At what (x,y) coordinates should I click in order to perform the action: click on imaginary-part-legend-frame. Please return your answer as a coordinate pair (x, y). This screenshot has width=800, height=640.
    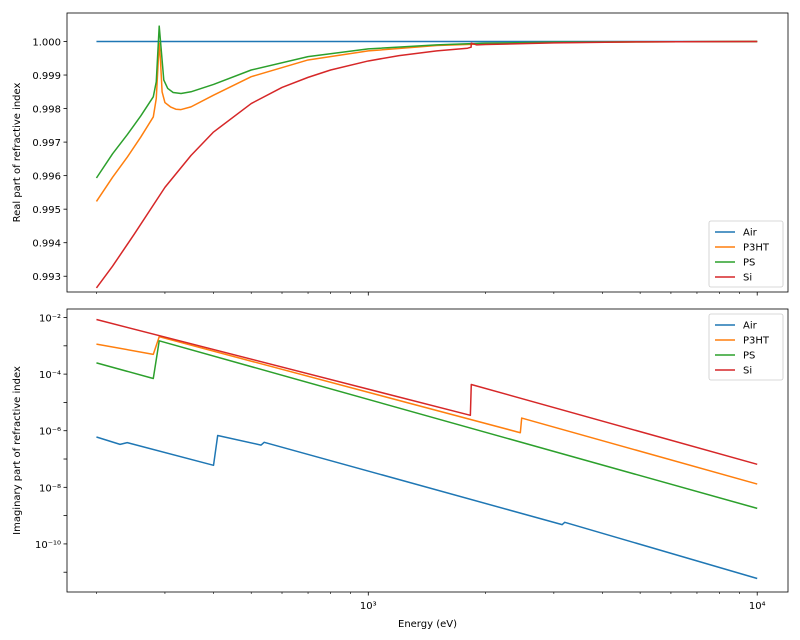
    Looking at the image, I should click on (746, 347).